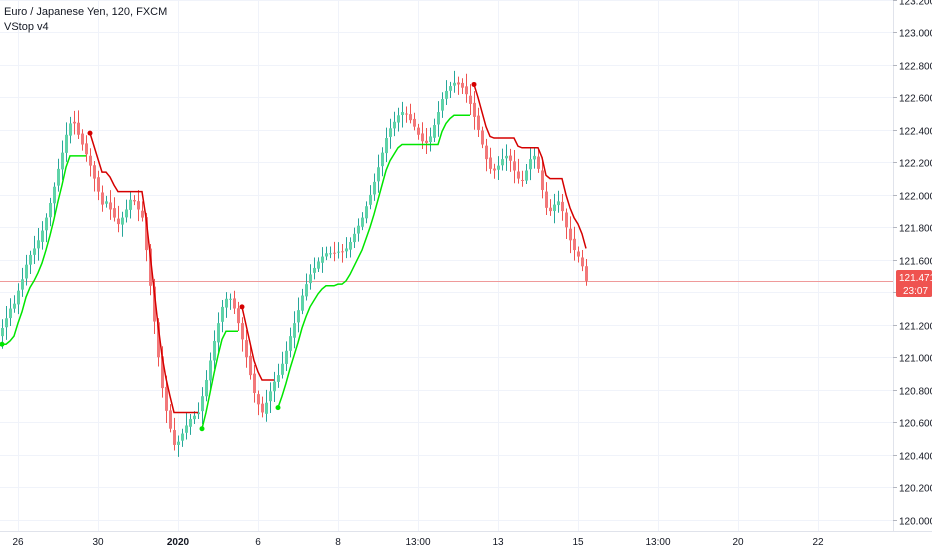 This screenshot has width=932, height=550. I want to click on time-axis: 26 30 2020 6 8 13:00 13 15 13:00 20 22, so click(466, 540).